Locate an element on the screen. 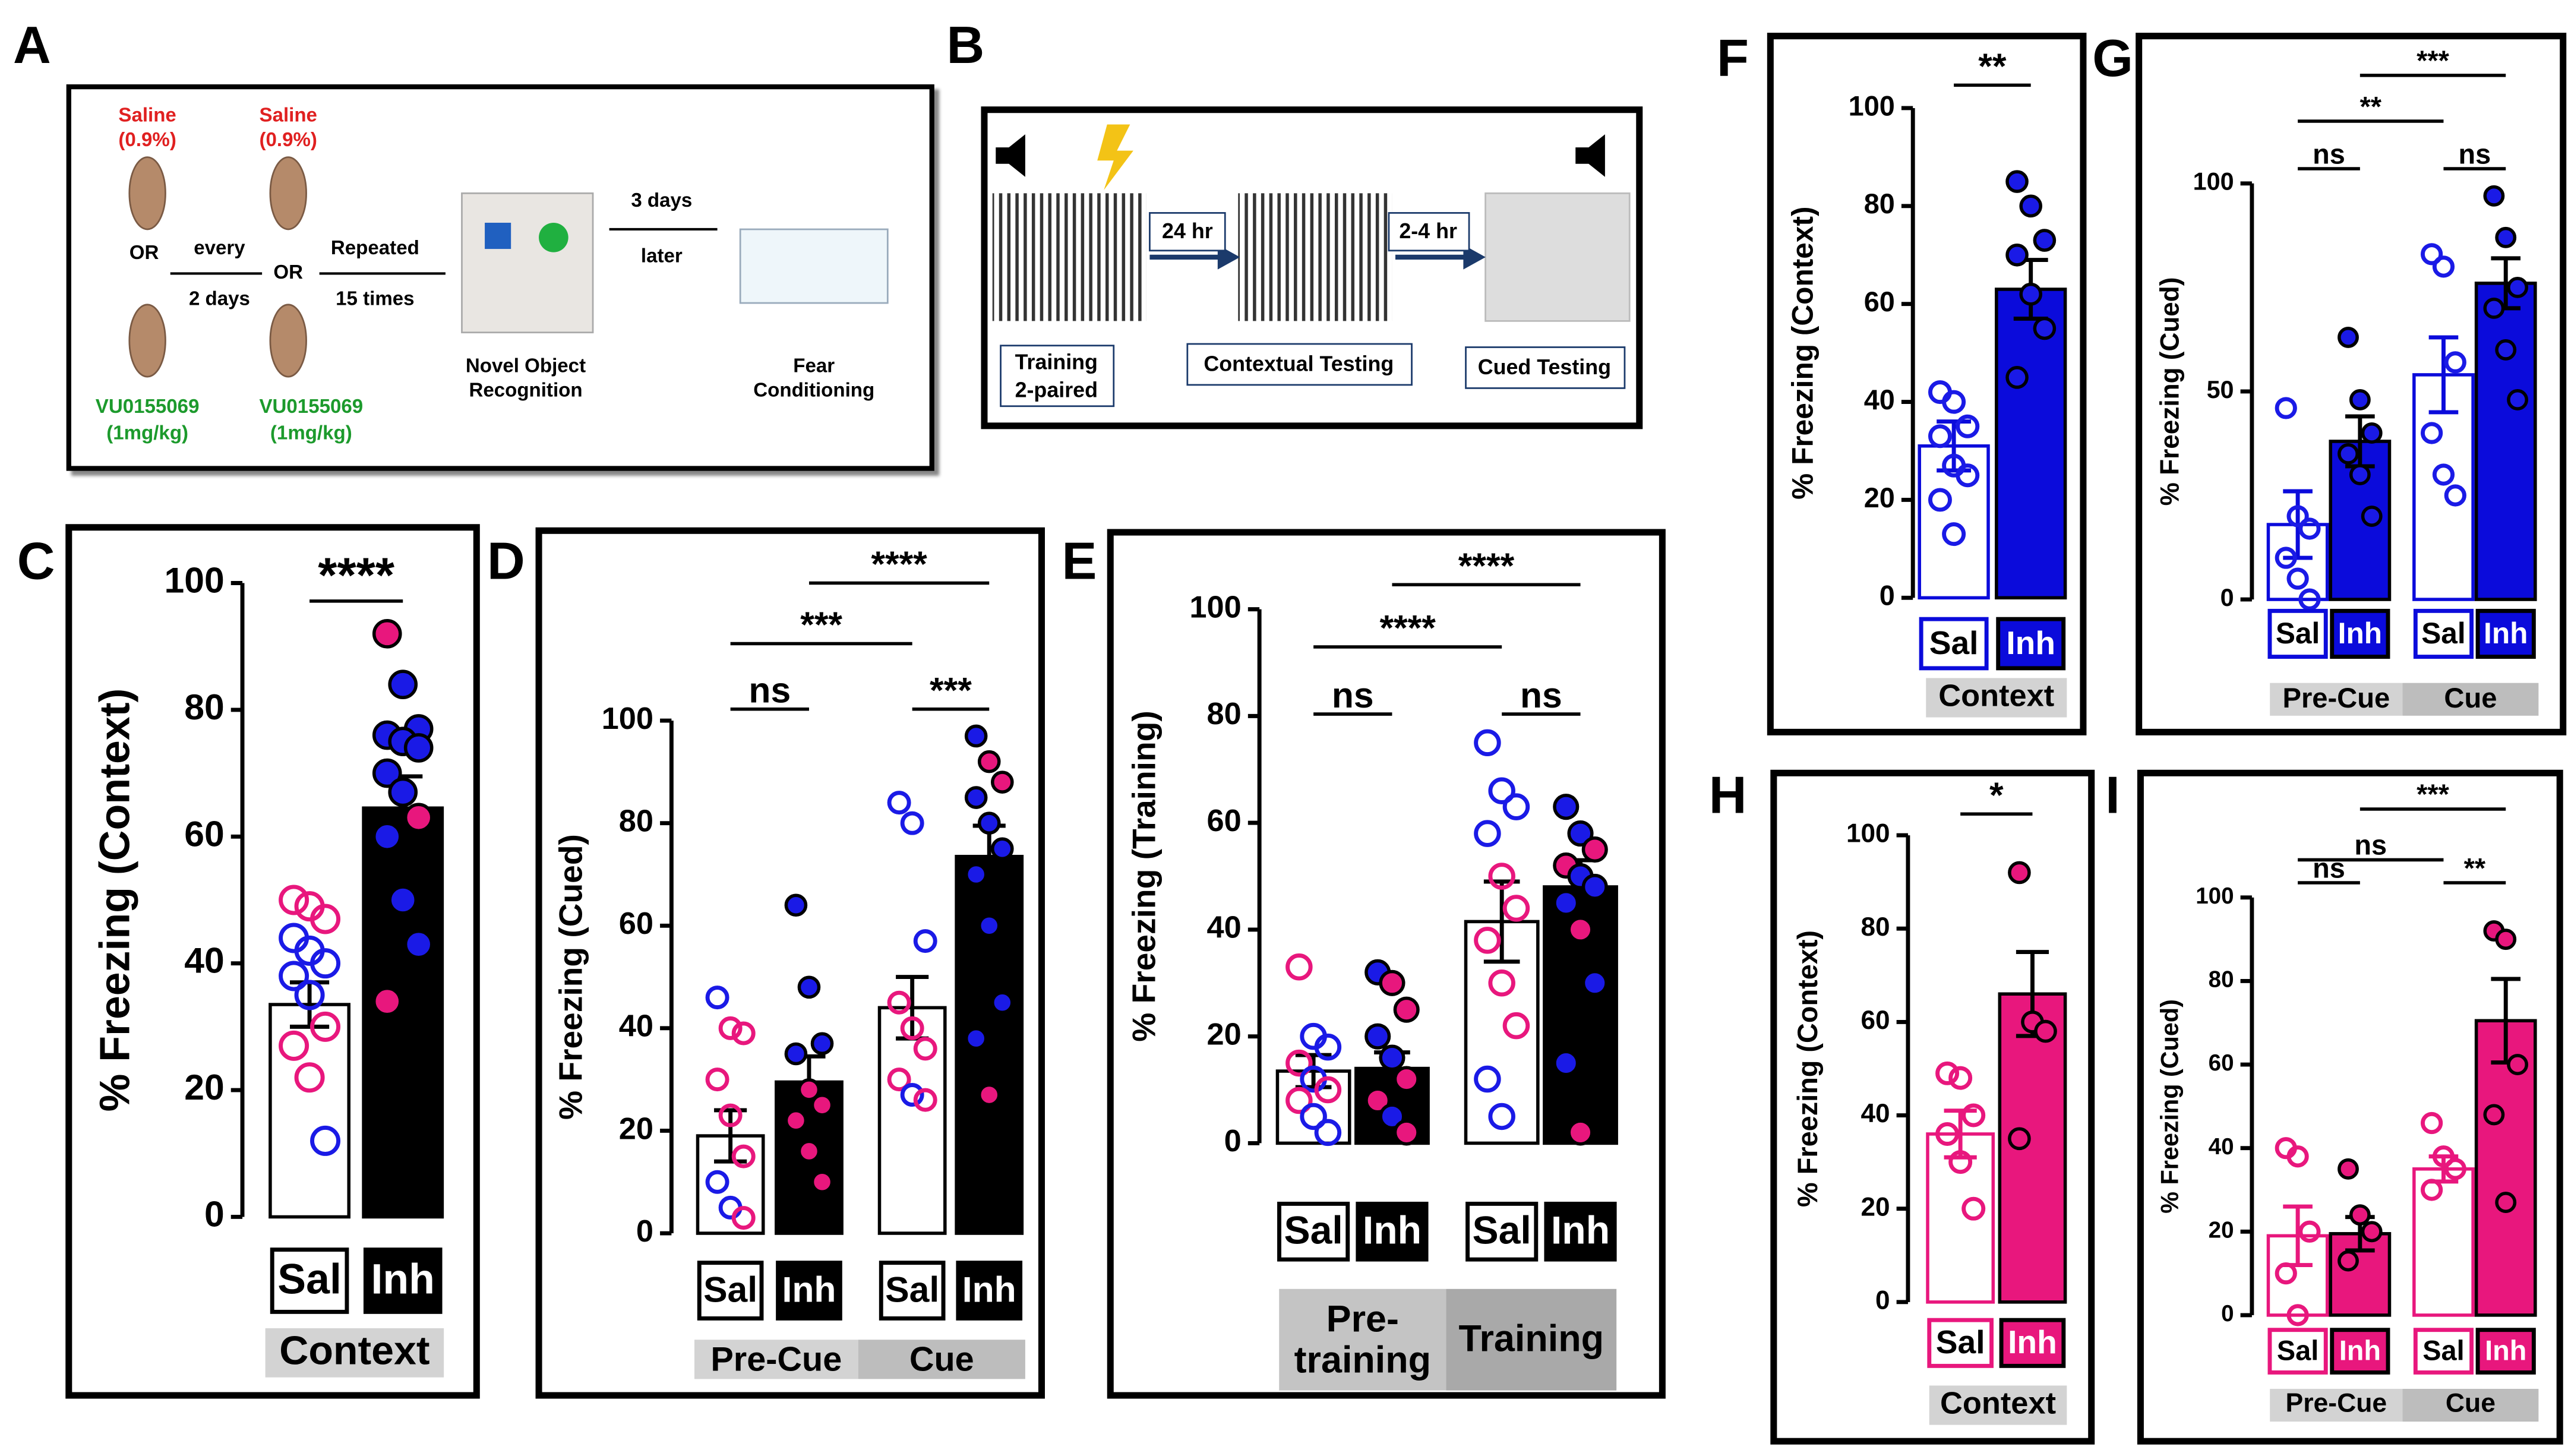 This screenshot has width=2568, height=1456. group-label-box: Pre-training is located at coordinates (1362, 1339).